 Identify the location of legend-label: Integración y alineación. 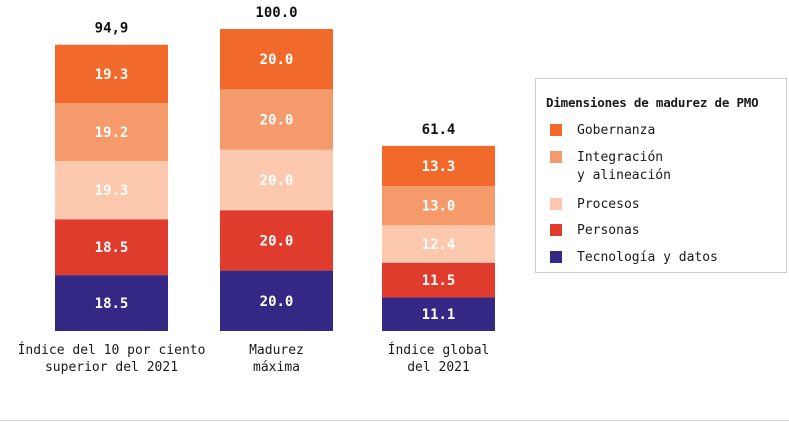
(624, 166).